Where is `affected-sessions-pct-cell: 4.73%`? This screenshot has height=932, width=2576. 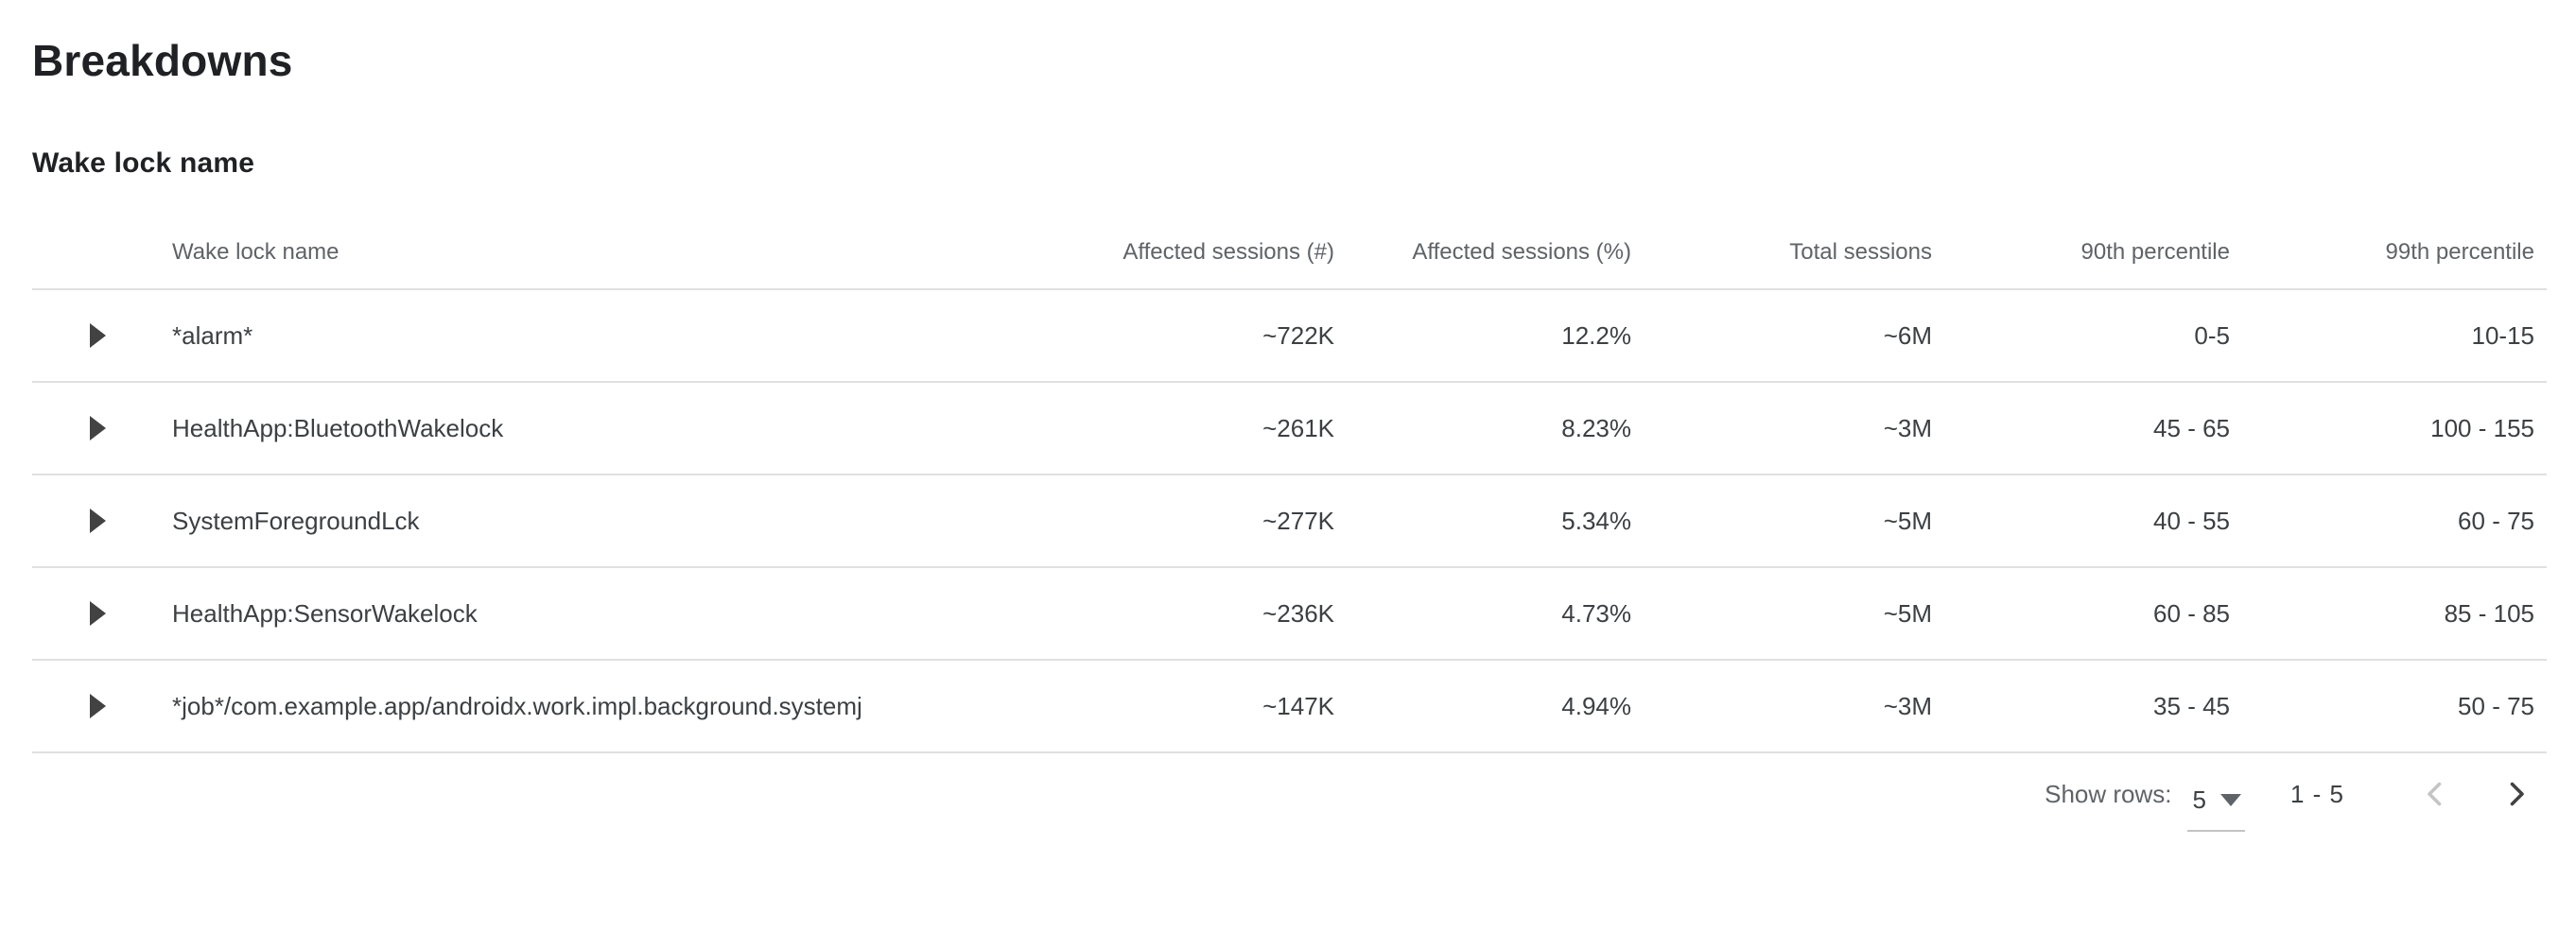
affected-sessions-pct-cell: 4.73% is located at coordinates (1482, 614).